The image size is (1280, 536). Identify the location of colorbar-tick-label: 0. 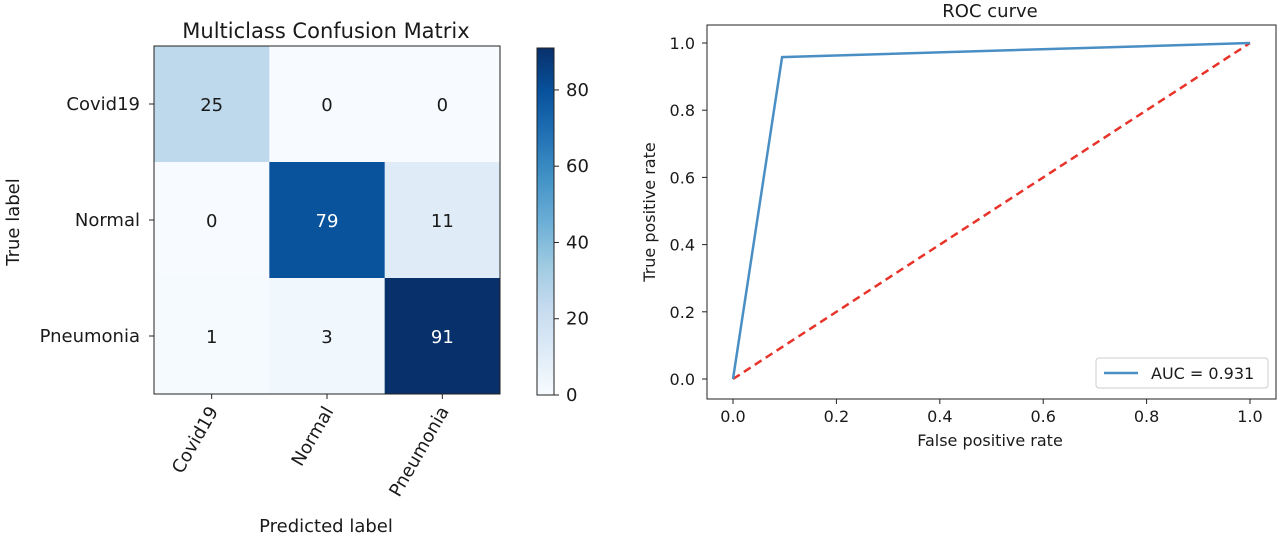
(571, 395).